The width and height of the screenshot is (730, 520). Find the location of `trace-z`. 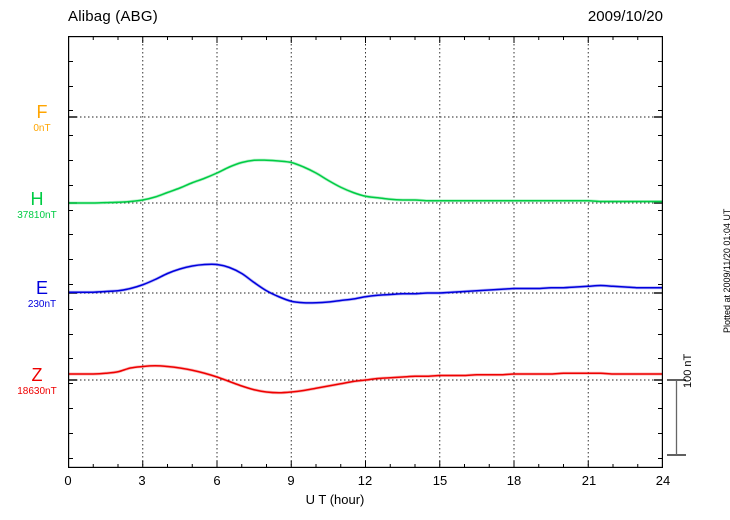

trace-z is located at coordinates (365, 379).